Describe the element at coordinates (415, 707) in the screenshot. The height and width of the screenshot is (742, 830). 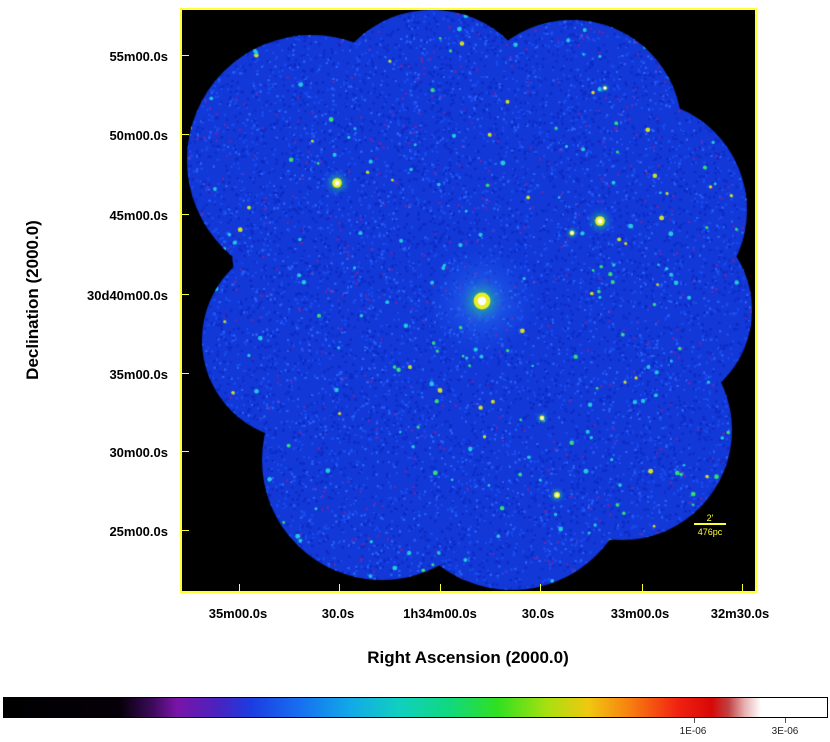
I see `colorbar` at that location.